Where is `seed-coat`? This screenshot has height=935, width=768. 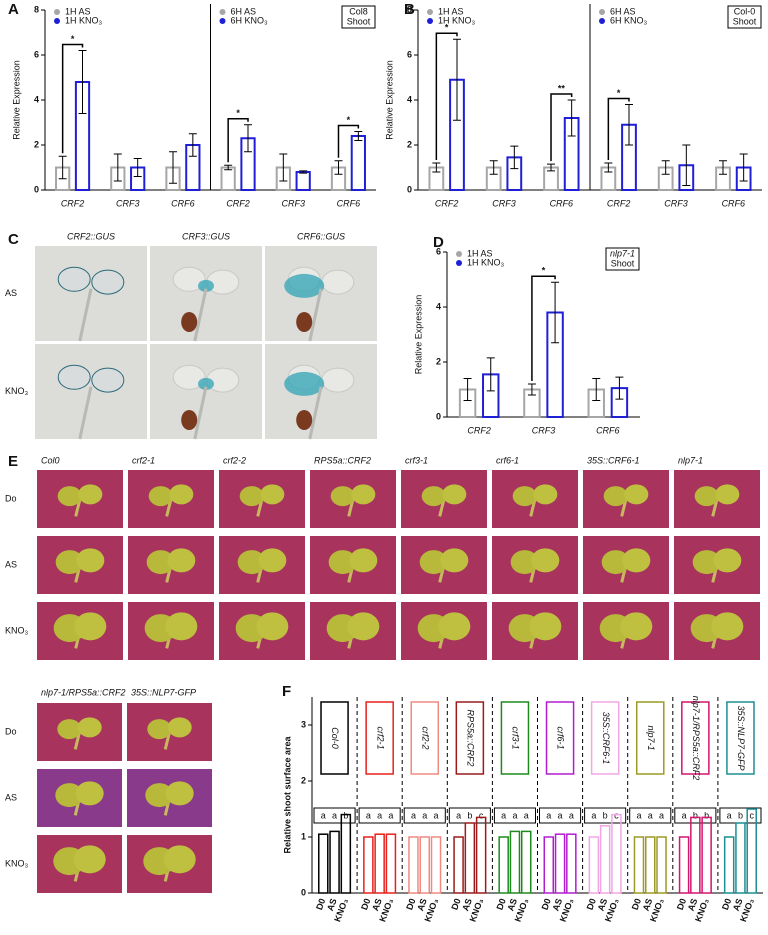 seed-coat is located at coordinates (304, 420).